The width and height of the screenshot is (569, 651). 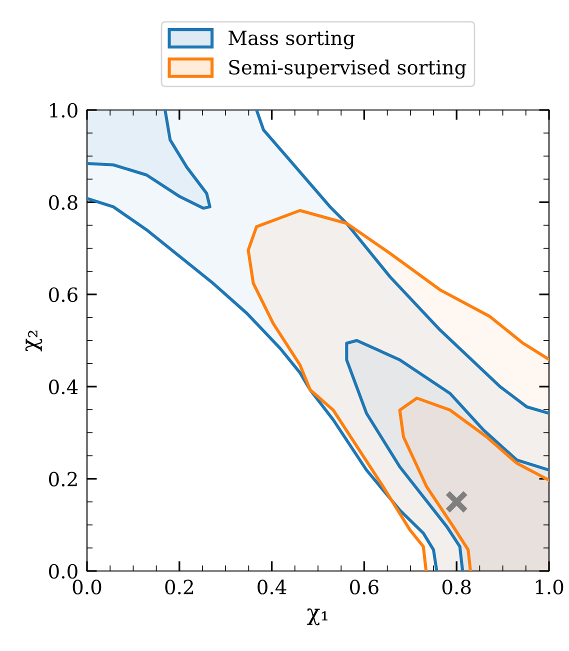 I want to click on x-tick-label: 0.6, so click(x=364, y=587).